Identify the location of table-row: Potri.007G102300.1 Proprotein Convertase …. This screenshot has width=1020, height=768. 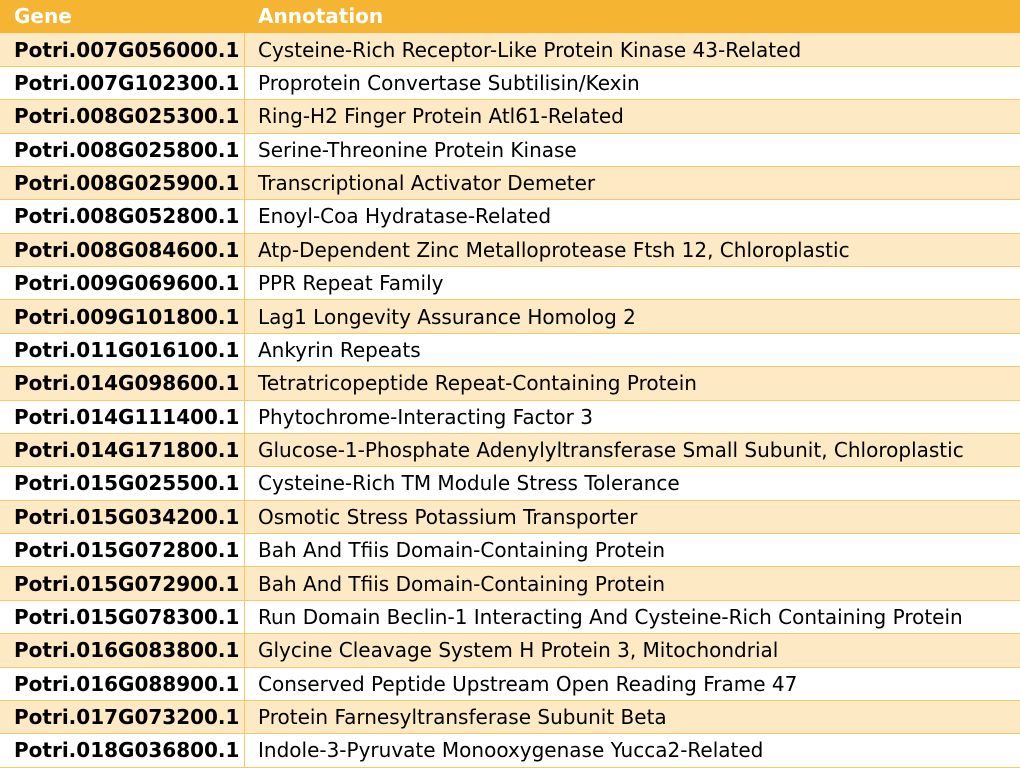
(510, 83).